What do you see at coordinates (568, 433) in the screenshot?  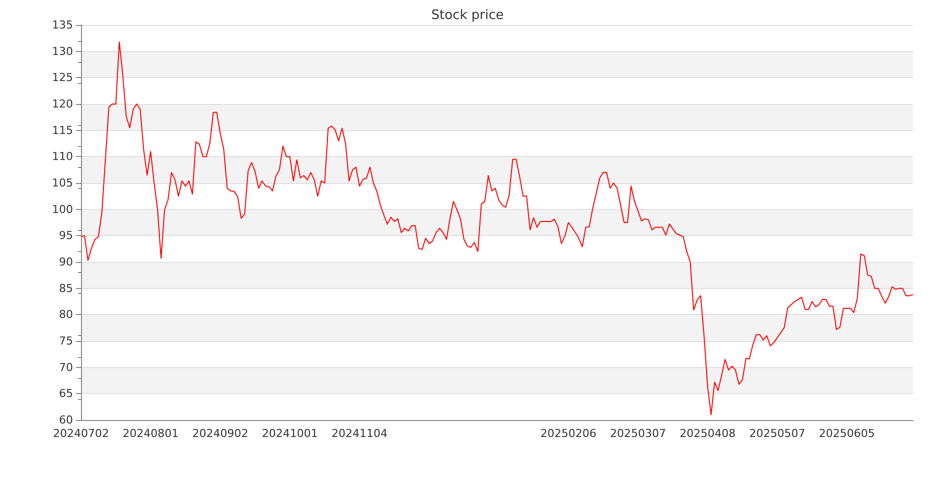 I see `x-tick-label: 20250206` at bounding box center [568, 433].